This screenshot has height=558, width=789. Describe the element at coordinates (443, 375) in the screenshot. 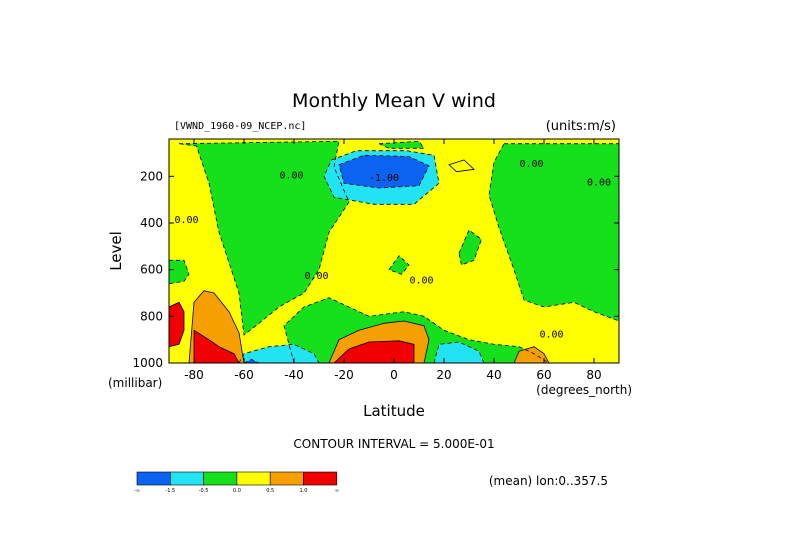

I see `x-tick-label: 20` at that location.